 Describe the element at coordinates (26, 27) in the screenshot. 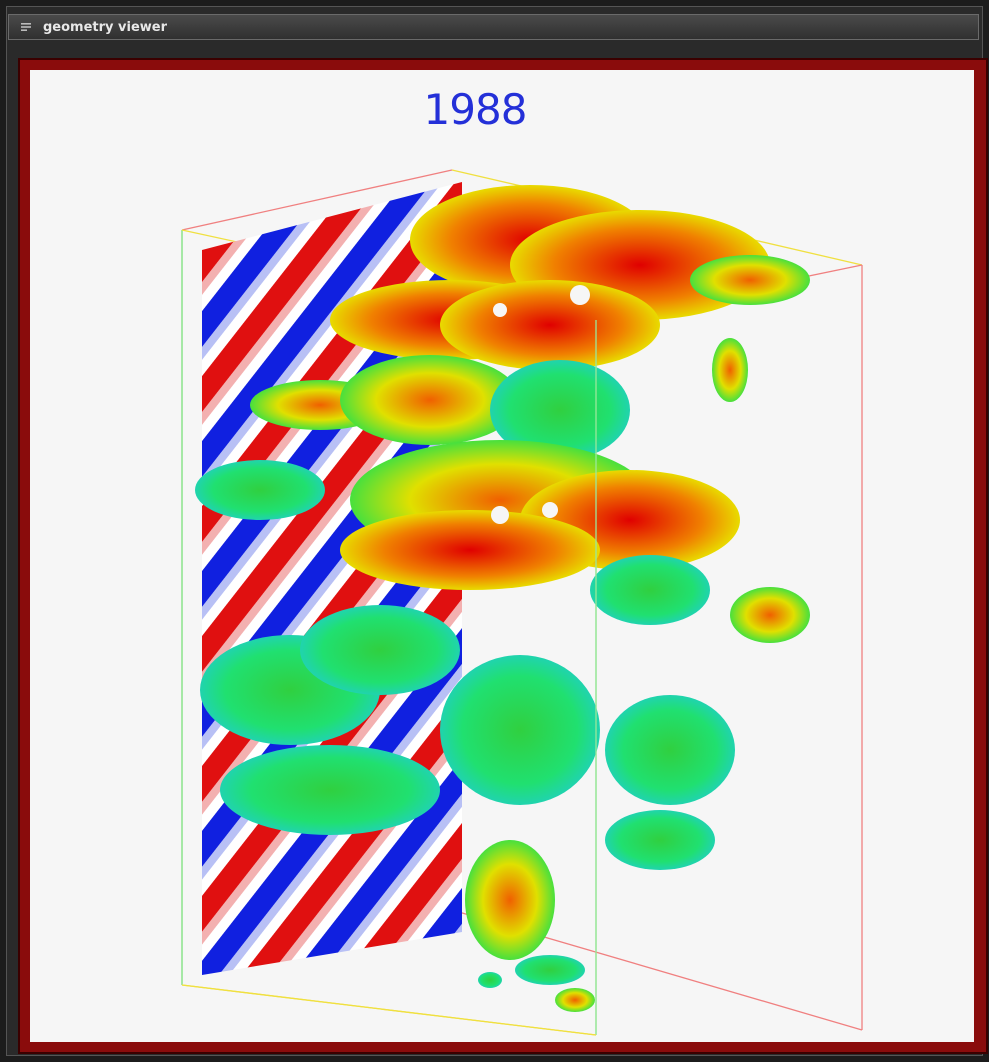

I see `window-menu-icon` at that location.